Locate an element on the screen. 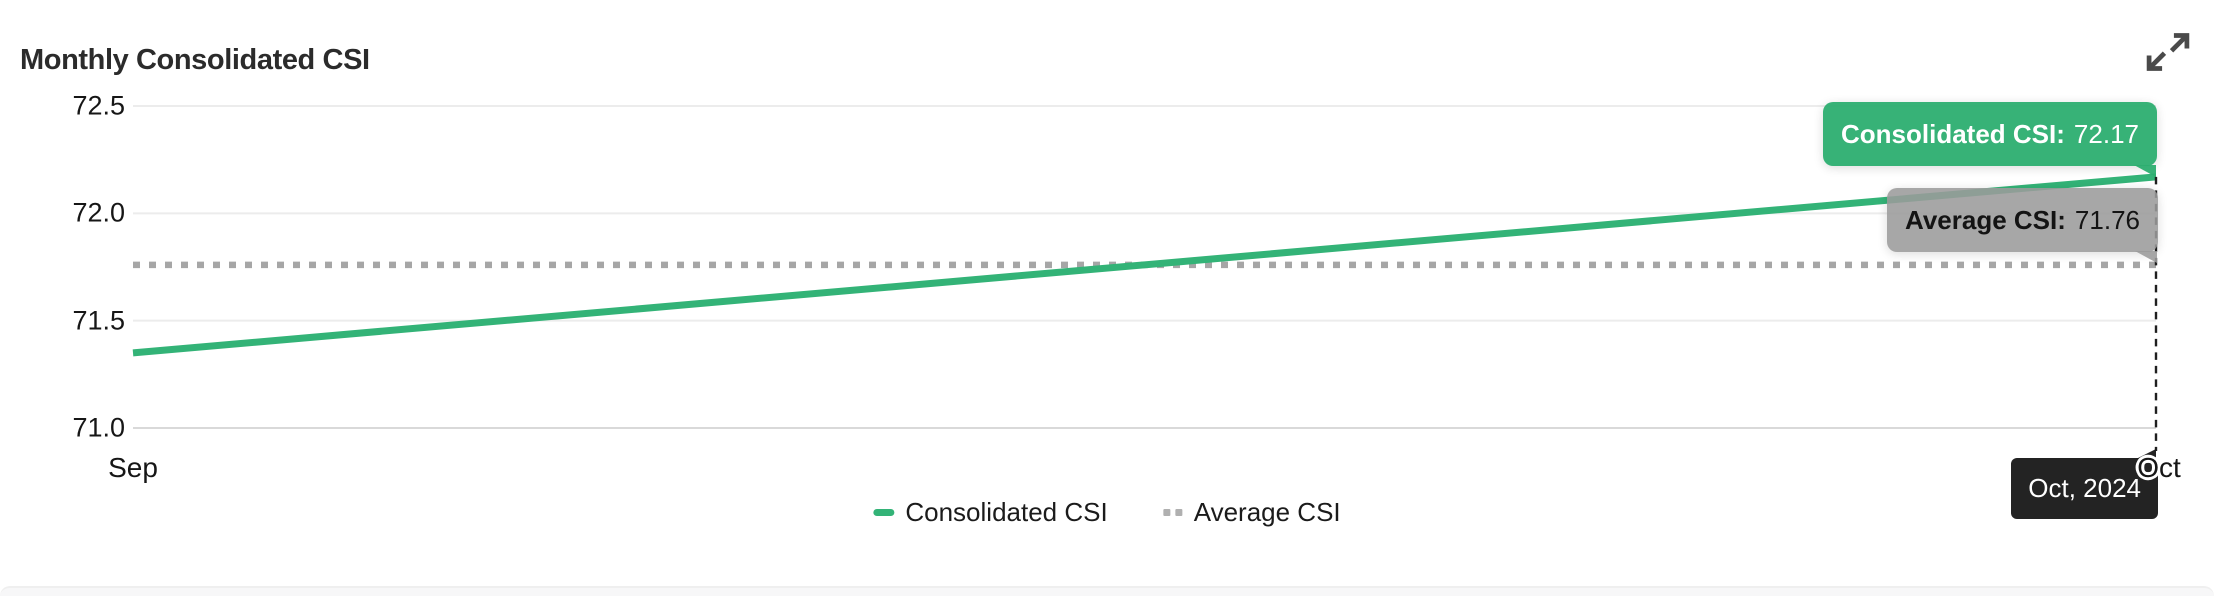 The height and width of the screenshot is (596, 2214). y-tick-label: 72.5 is located at coordinates (98, 105).